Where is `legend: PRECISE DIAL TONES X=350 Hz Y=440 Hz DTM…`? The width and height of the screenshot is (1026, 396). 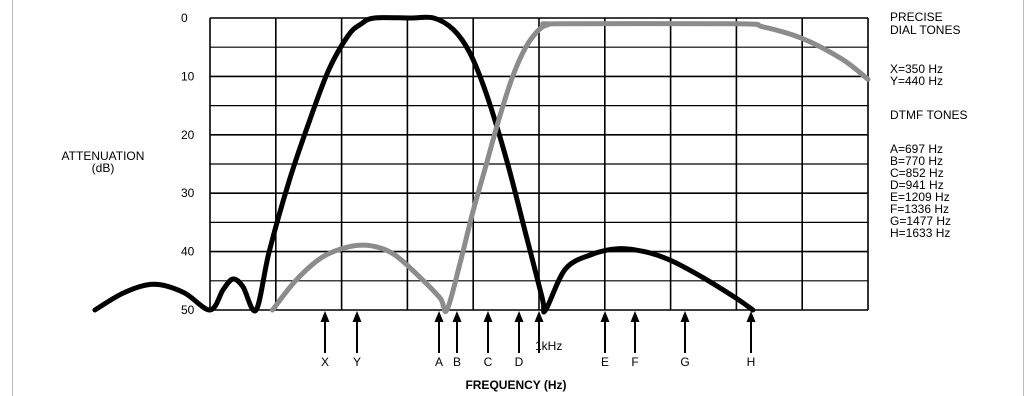 legend: PRECISE DIAL TONES X=350 Hz Y=440 Hz DTM… is located at coordinates (929, 125).